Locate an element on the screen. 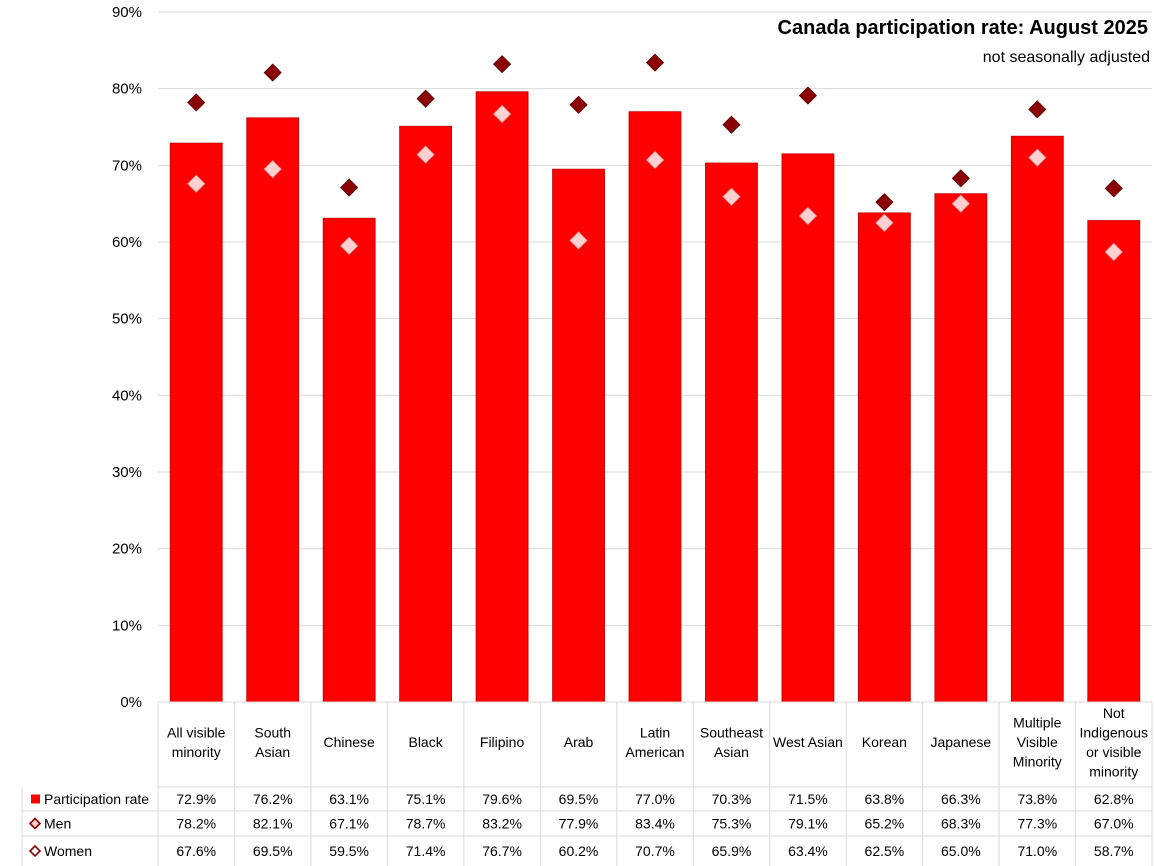 The image size is (1154, 866). legend-label: Men is located at coordinates (57, 824).